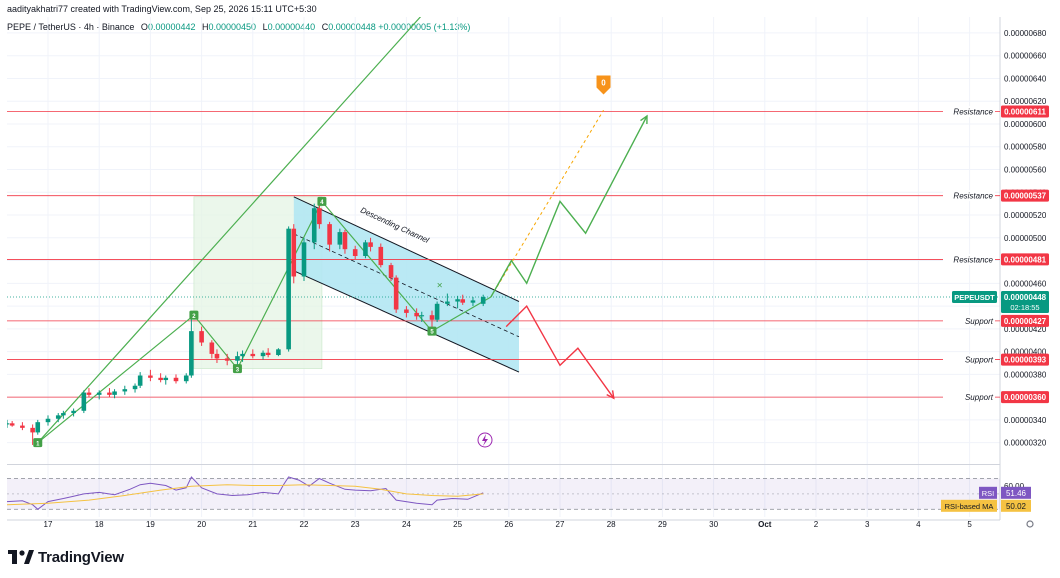  Describe the element at coordinates (560, 524) in the screenshot. I see `time-tick-label: 27` at that location.